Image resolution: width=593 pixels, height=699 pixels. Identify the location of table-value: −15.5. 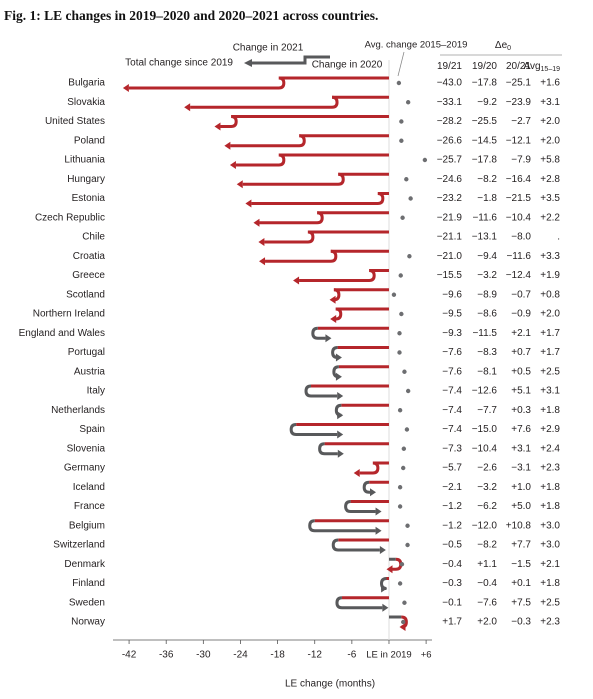
(450, 275).